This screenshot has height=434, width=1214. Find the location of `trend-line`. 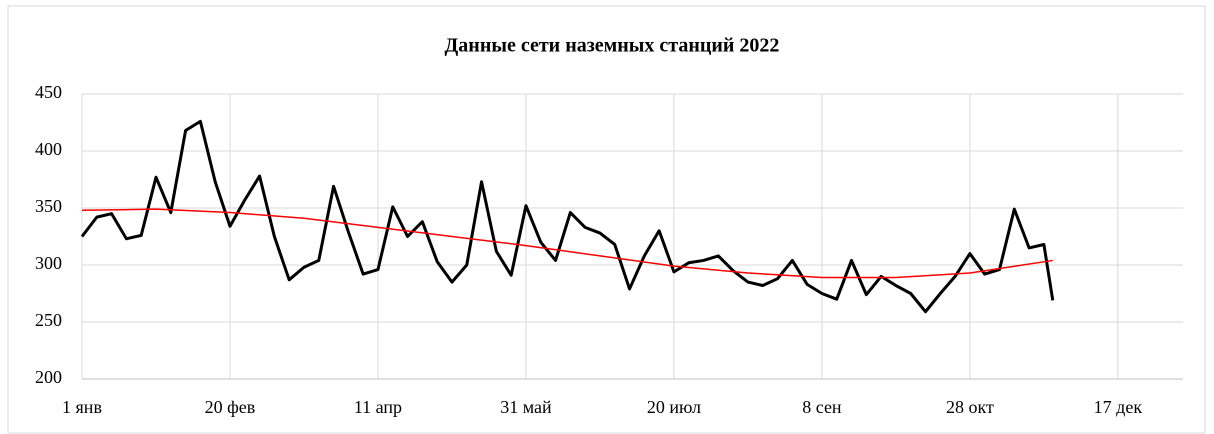

trend-line is located at coordinates (567, 243).